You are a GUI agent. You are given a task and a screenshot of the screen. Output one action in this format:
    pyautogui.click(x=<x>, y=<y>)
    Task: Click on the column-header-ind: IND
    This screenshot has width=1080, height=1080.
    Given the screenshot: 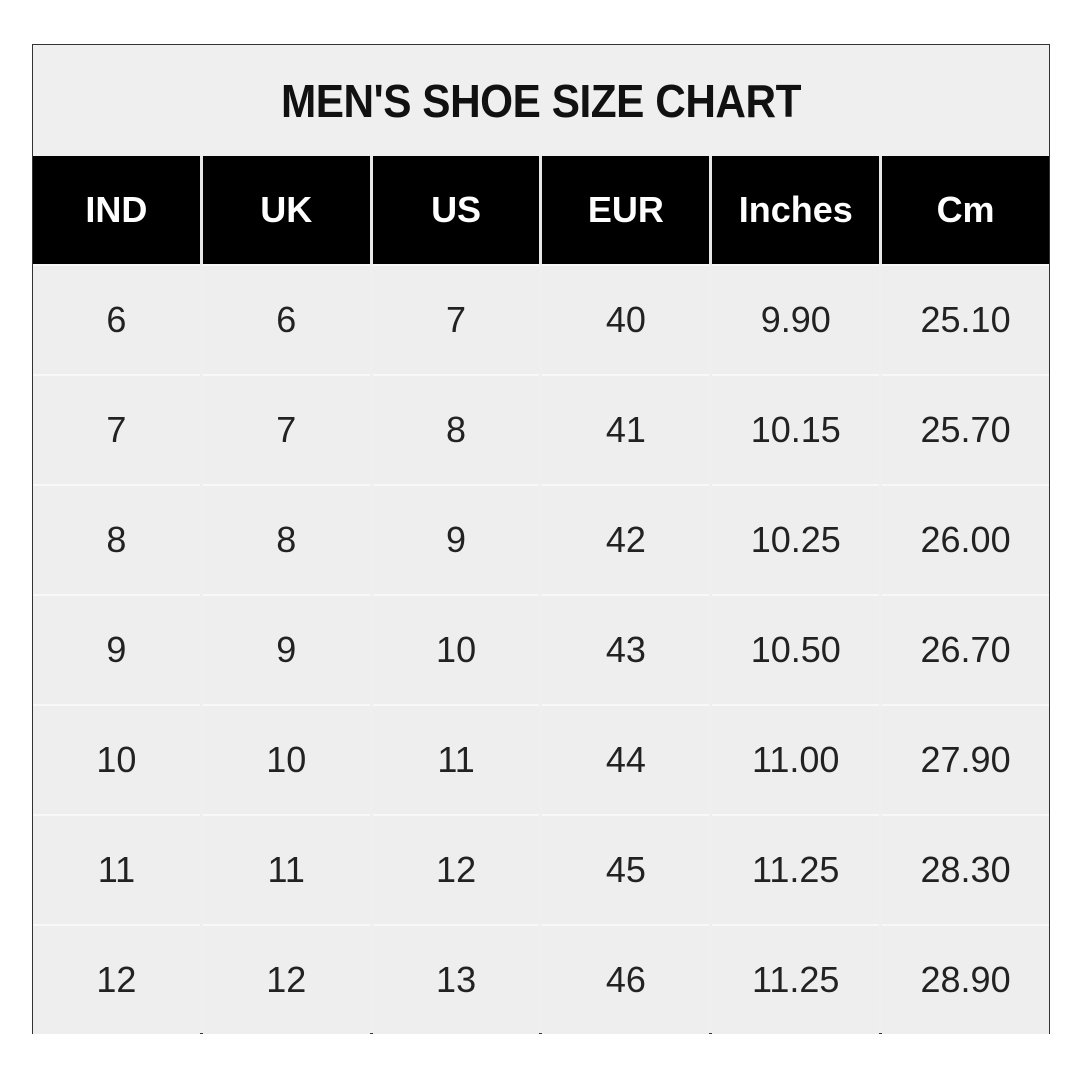 What is the action you would take?
    pyautogui.click(x=116, y=210)
    